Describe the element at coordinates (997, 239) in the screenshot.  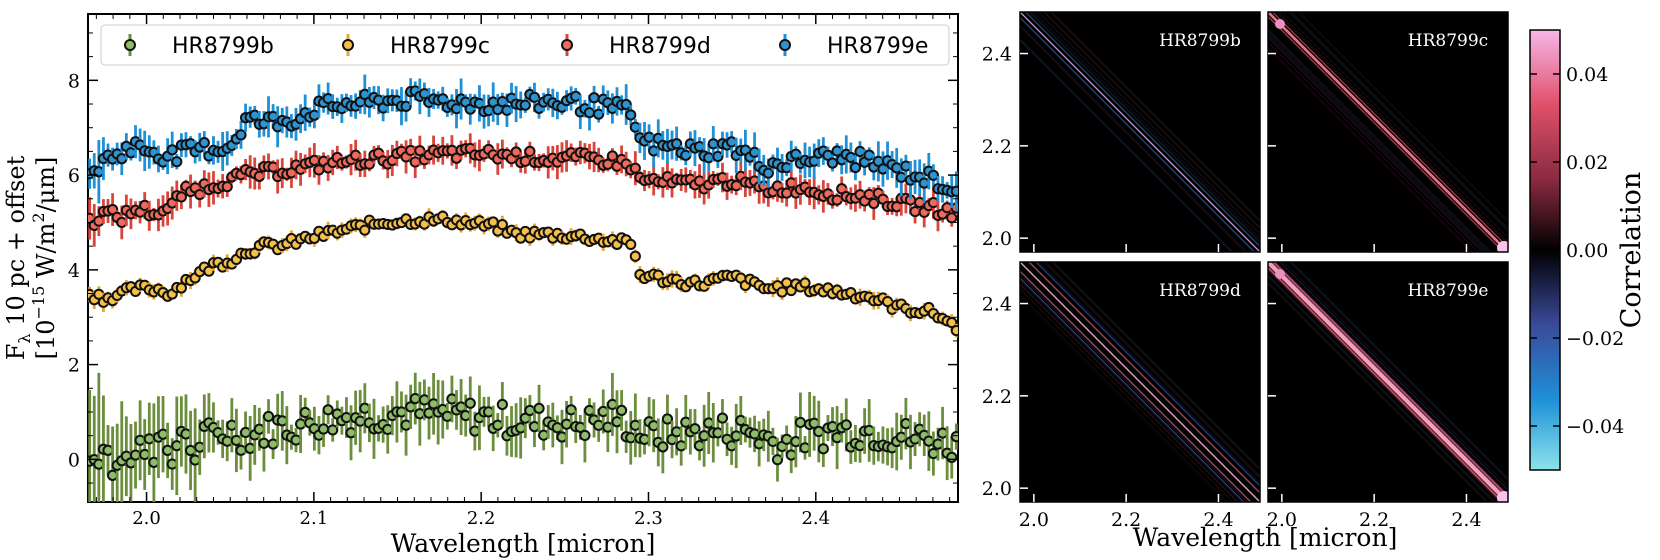
I see `correlation-y-tick-label: 2.0` at that location.